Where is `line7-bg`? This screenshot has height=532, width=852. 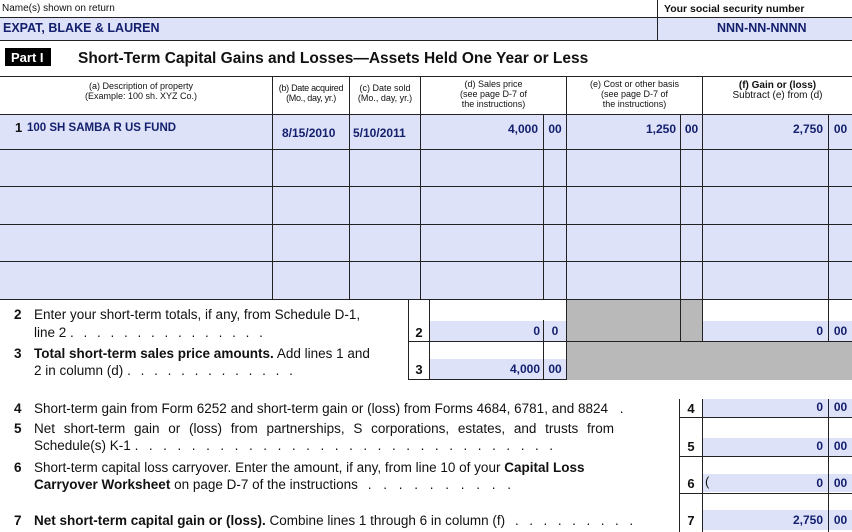
line7-bg is located at coordinates (777, 520).